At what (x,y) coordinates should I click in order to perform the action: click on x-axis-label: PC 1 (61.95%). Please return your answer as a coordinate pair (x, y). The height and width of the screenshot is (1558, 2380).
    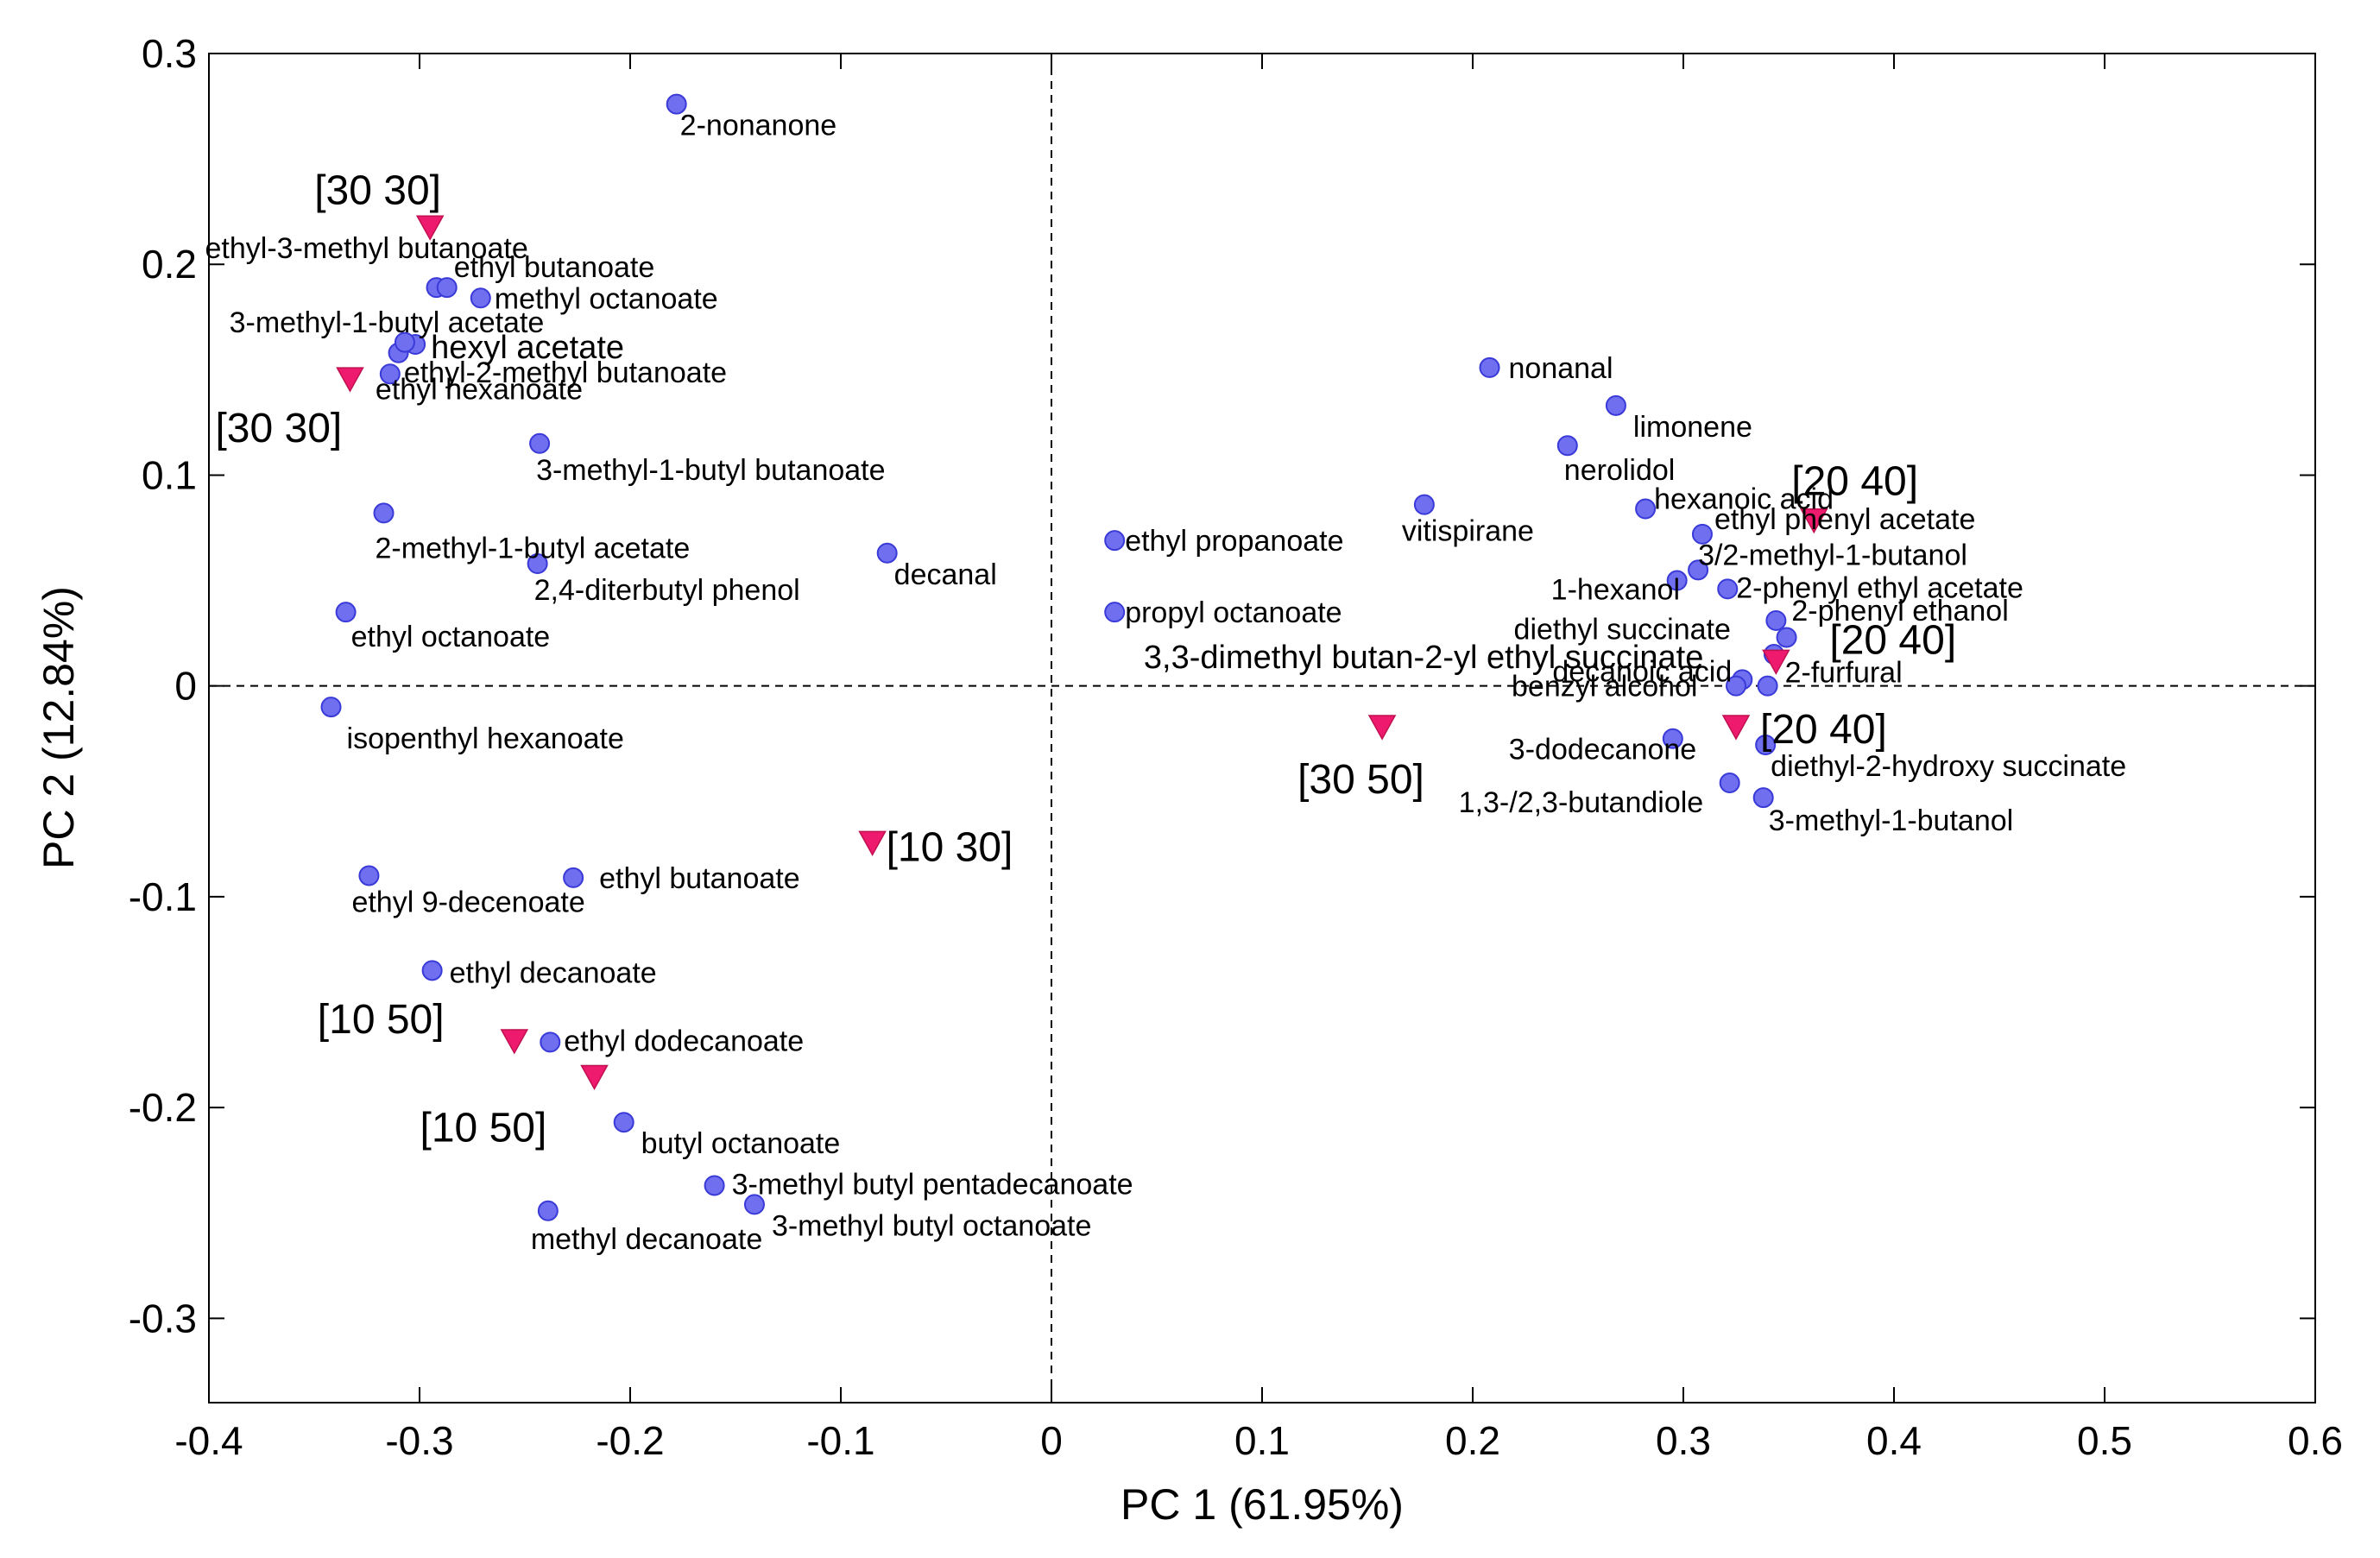
    Looking at the image, I should click on (1262, 1504).